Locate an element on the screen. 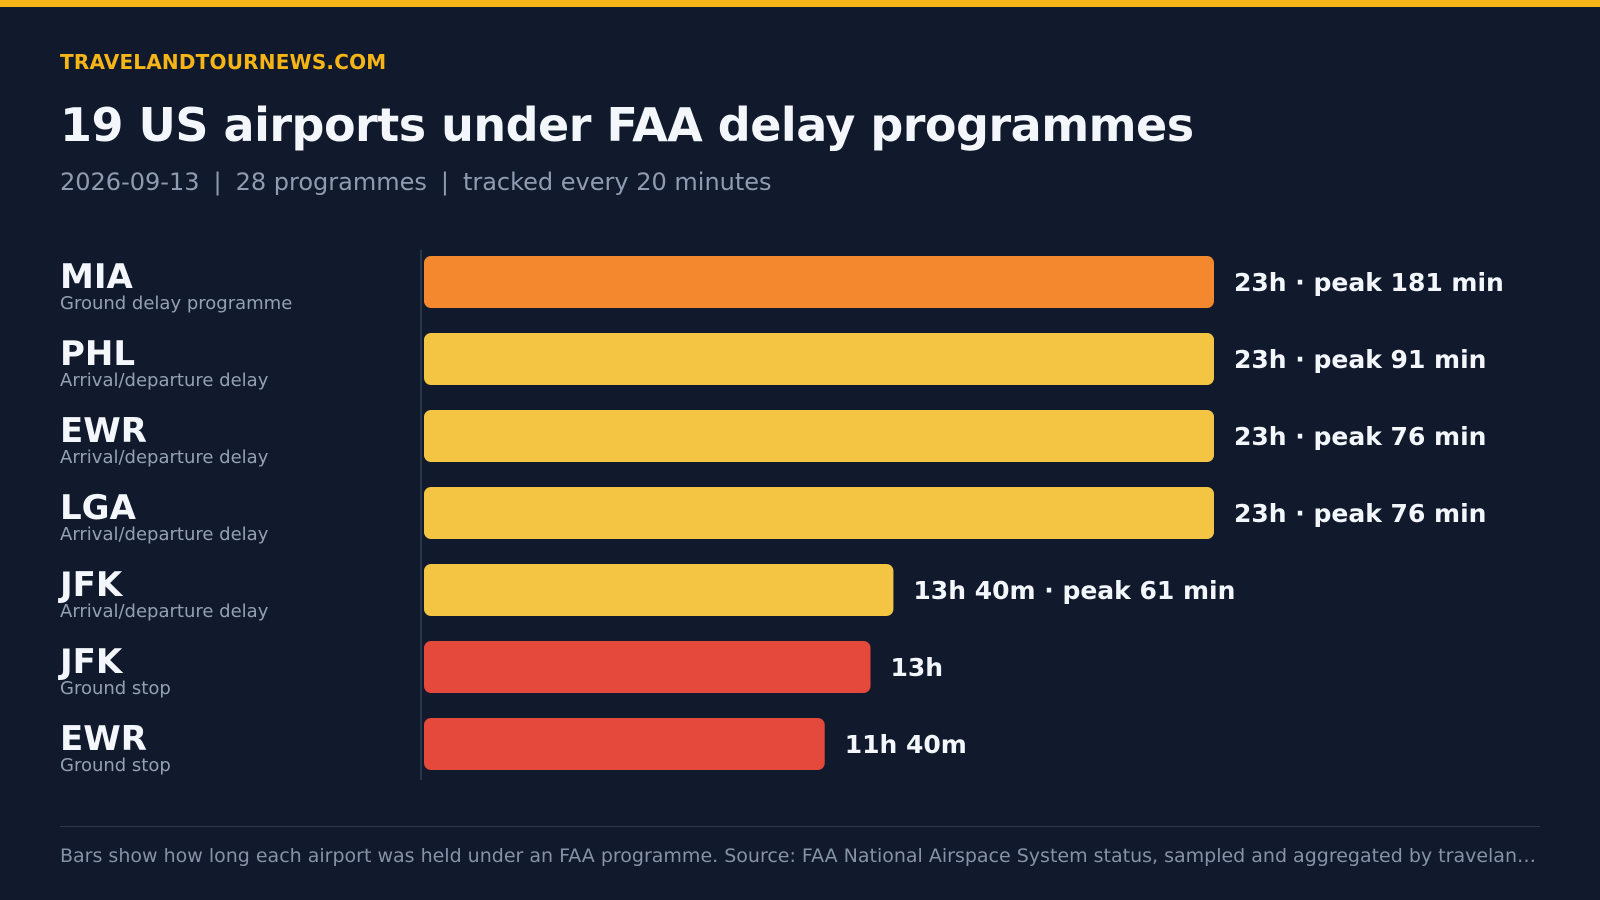 This screenshot has height=900, width=1600. row-label: JFK Arrival/departure delay is located at coordinates (164, 594).